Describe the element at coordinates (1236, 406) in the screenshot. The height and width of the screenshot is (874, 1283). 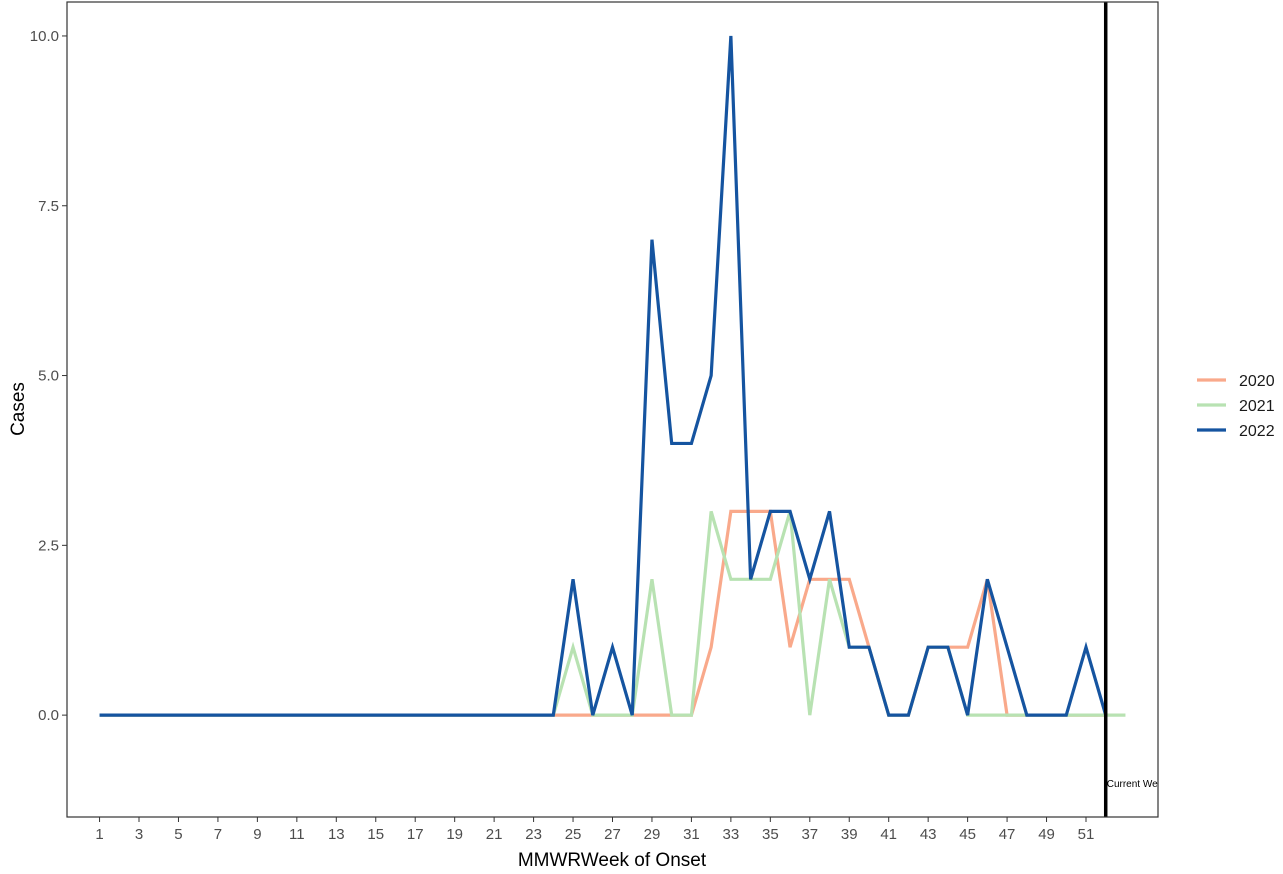
I see `legend: 2020 2021 2022` at that location.